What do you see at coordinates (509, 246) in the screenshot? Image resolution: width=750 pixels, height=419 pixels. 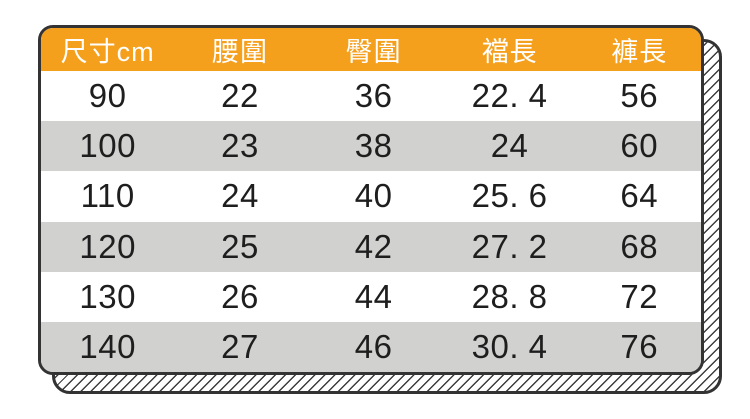 I see `table-cell: 27. 2` at bounding box center [509, 246].